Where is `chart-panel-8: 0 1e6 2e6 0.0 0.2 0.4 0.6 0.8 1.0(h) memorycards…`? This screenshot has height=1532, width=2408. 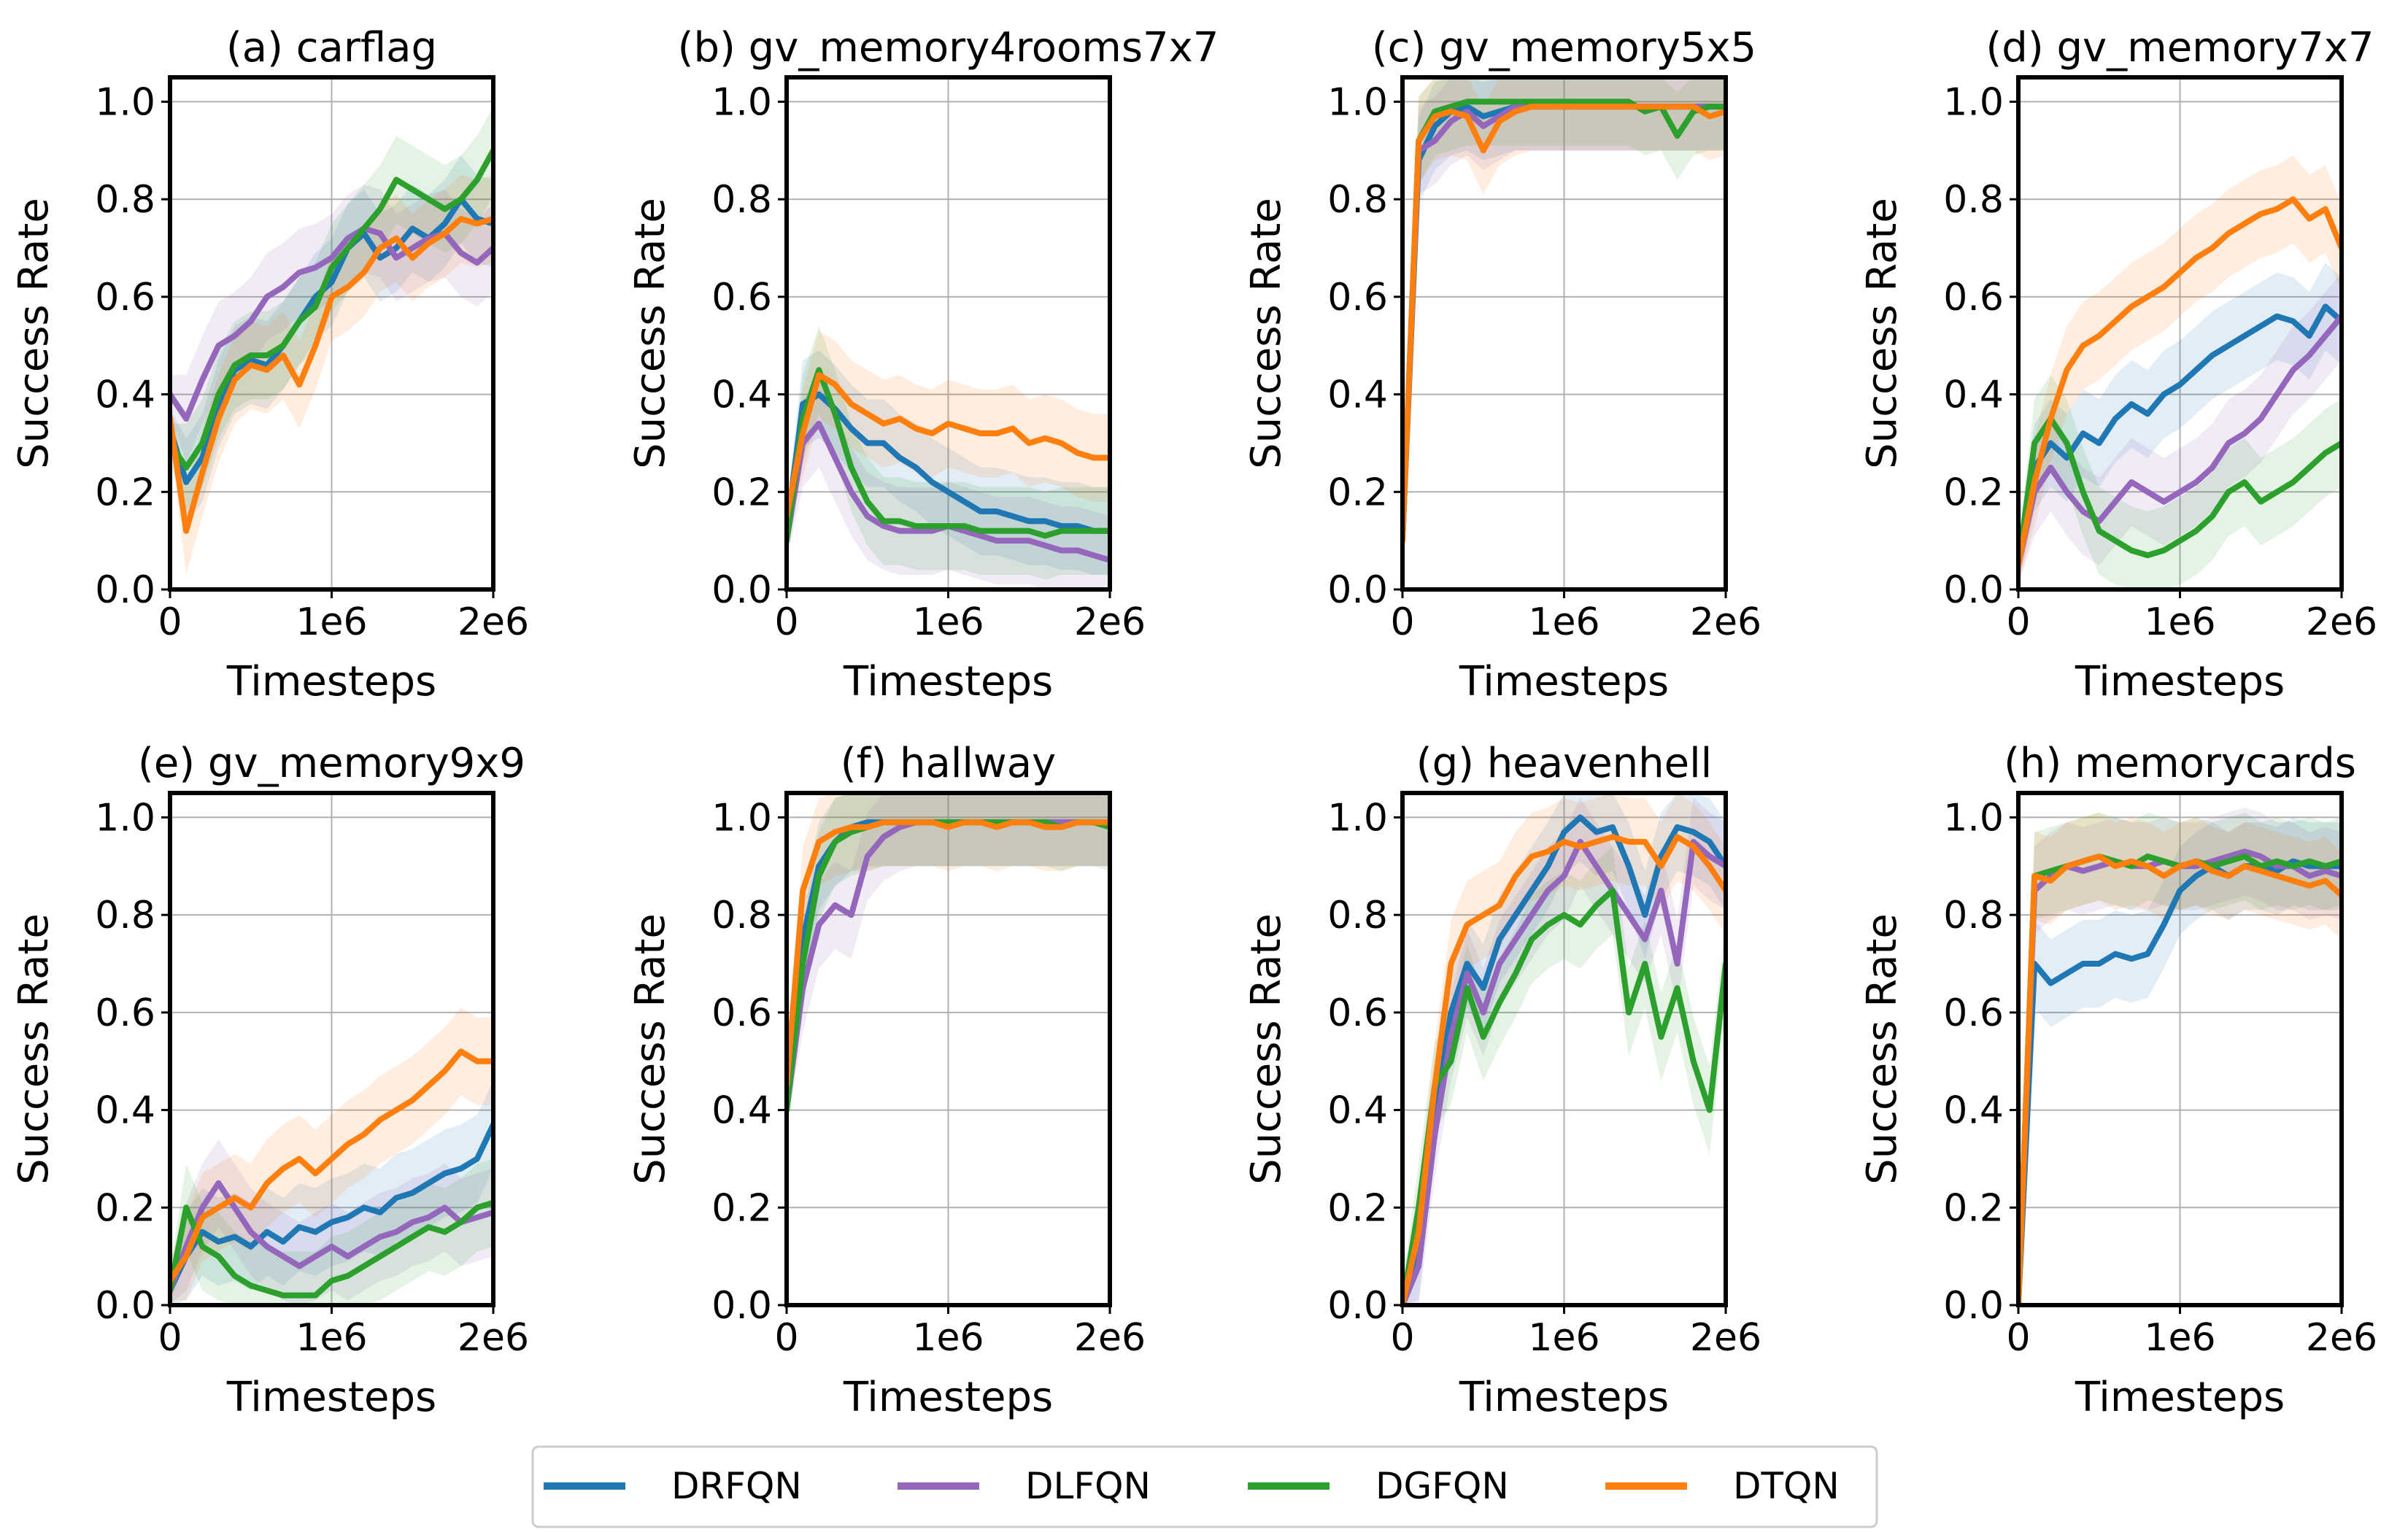
chart-panel-8: 0 1e6 2e6 0.0 0.2 0.4 0.6 0.8 1.0(h) memorycards… is located at coordinates (2118, 1080).